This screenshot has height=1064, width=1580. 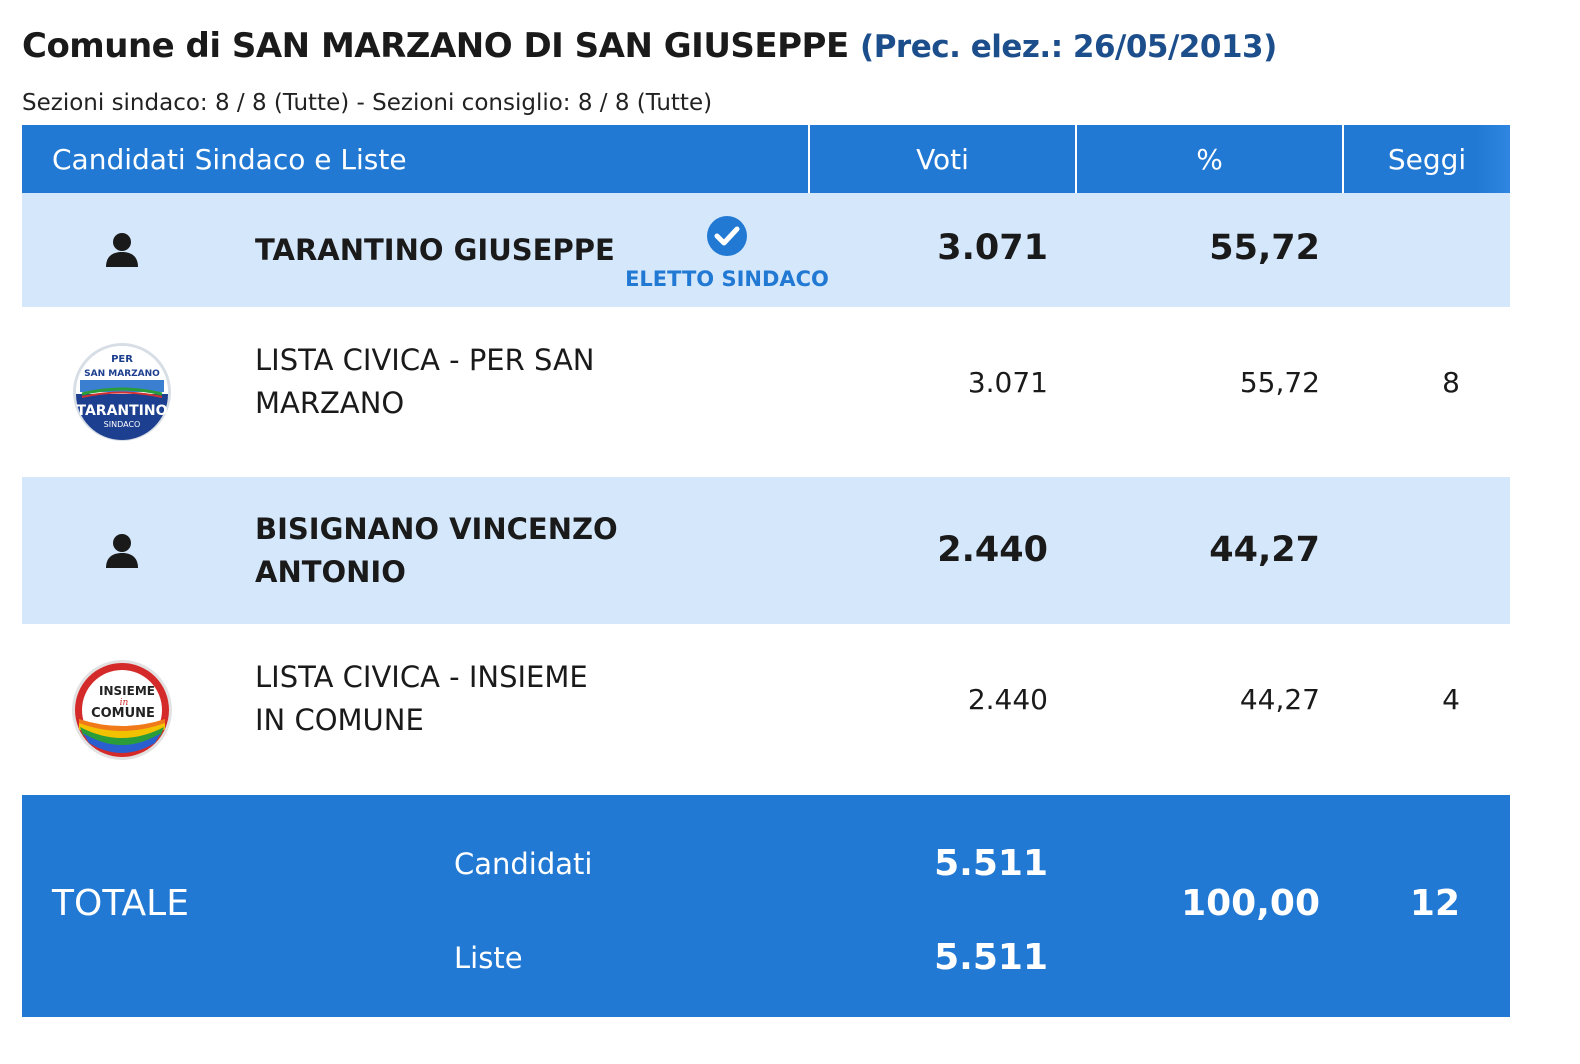 I want to click on elected-label: ELETTO SINDACO, so click(x=727, y=279).